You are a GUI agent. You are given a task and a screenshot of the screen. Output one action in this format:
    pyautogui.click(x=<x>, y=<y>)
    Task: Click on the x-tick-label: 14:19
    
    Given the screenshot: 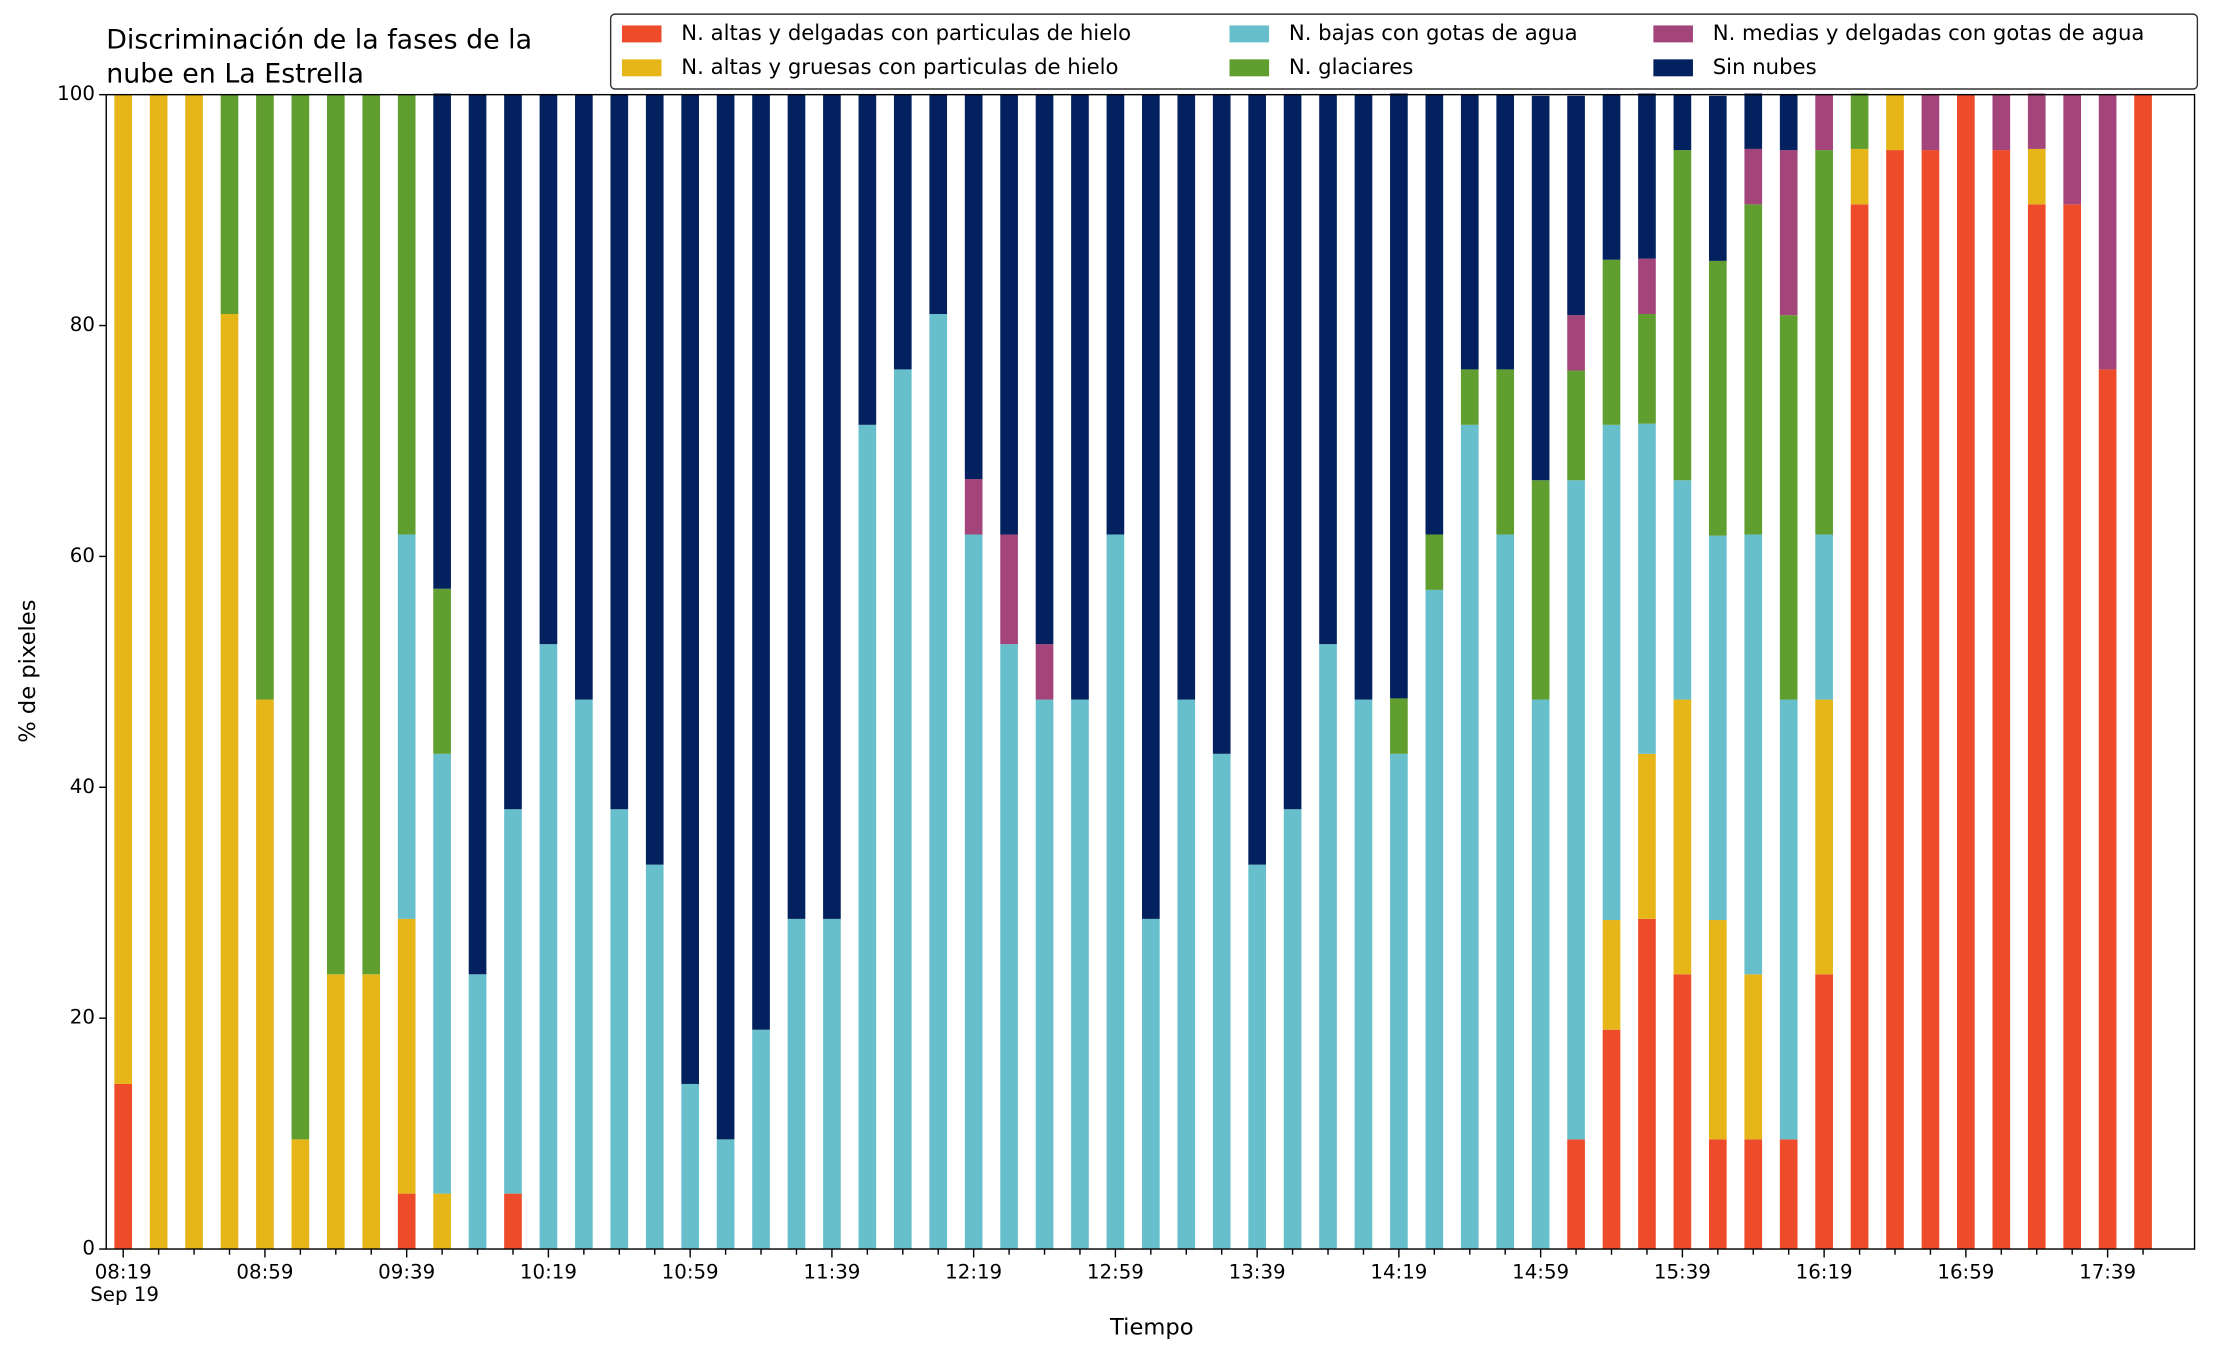 What is the action you would take?
    pyautogui.click(x=1398, y=1272)
    